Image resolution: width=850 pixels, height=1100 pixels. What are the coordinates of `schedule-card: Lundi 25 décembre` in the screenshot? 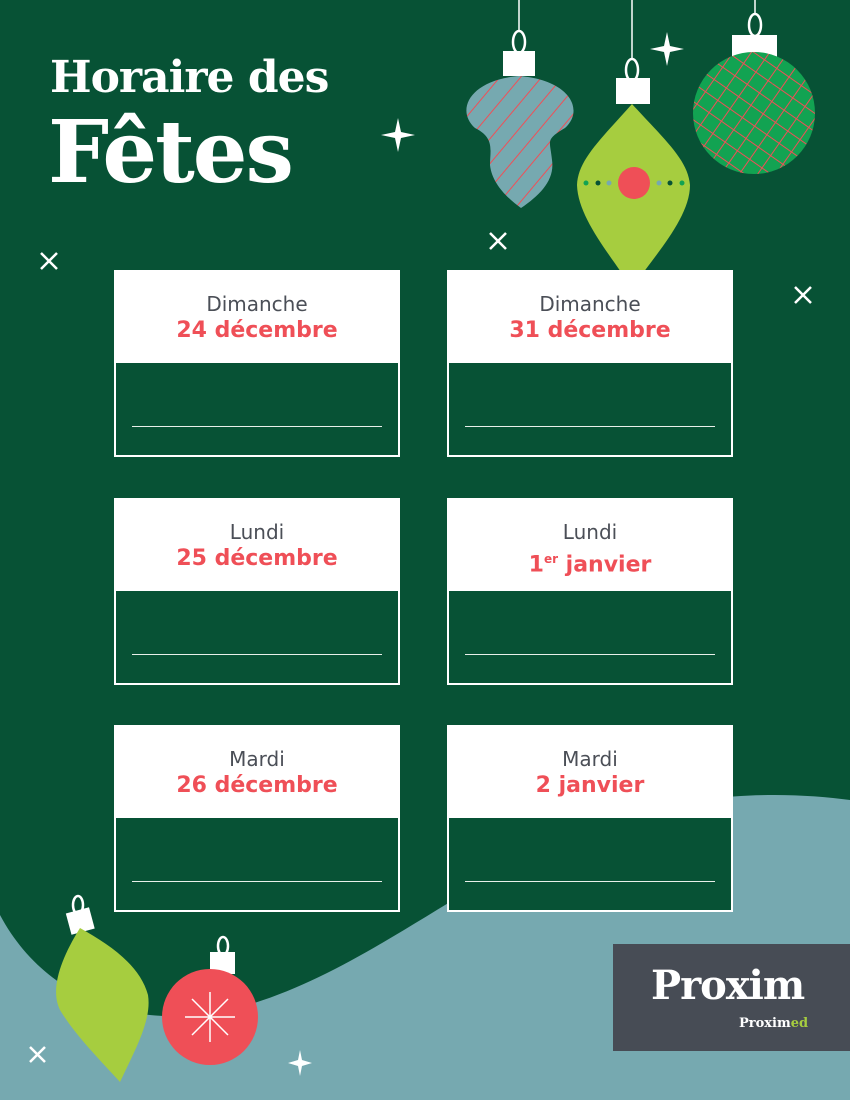 It's located at (257, 591).